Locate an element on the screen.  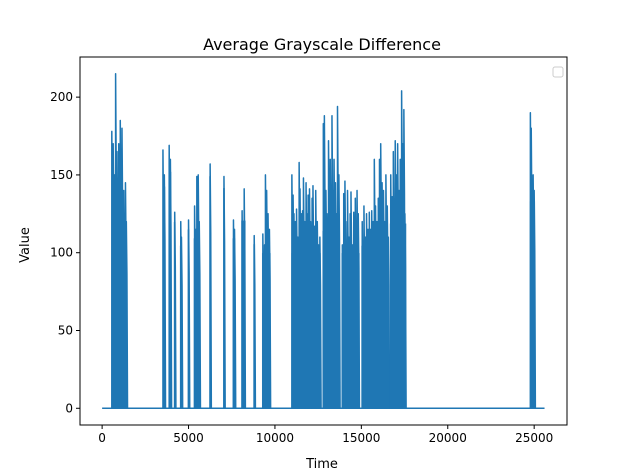
x-tick-label: 0 is located at coordinates (102, 438).